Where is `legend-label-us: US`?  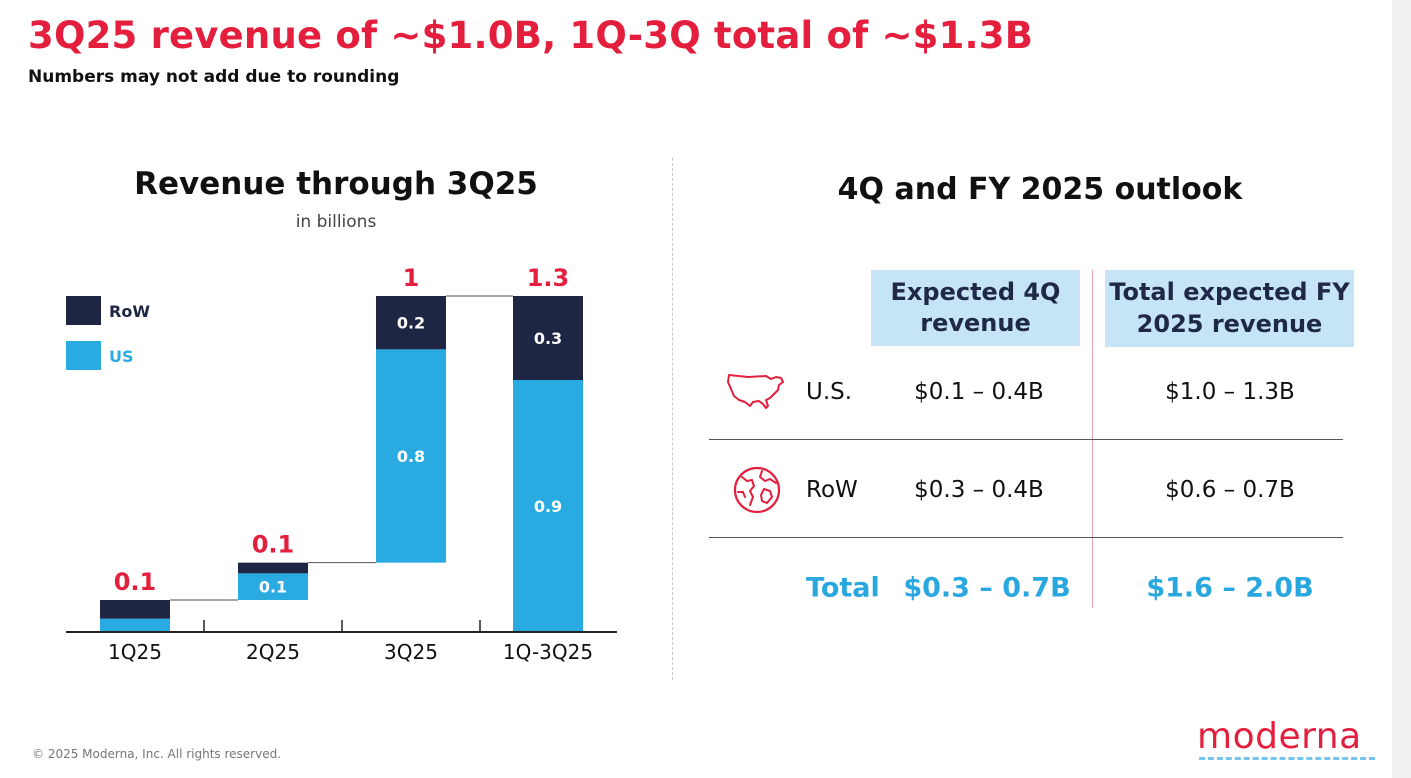 legend-label-us: US is located at coordinates (121, 356).